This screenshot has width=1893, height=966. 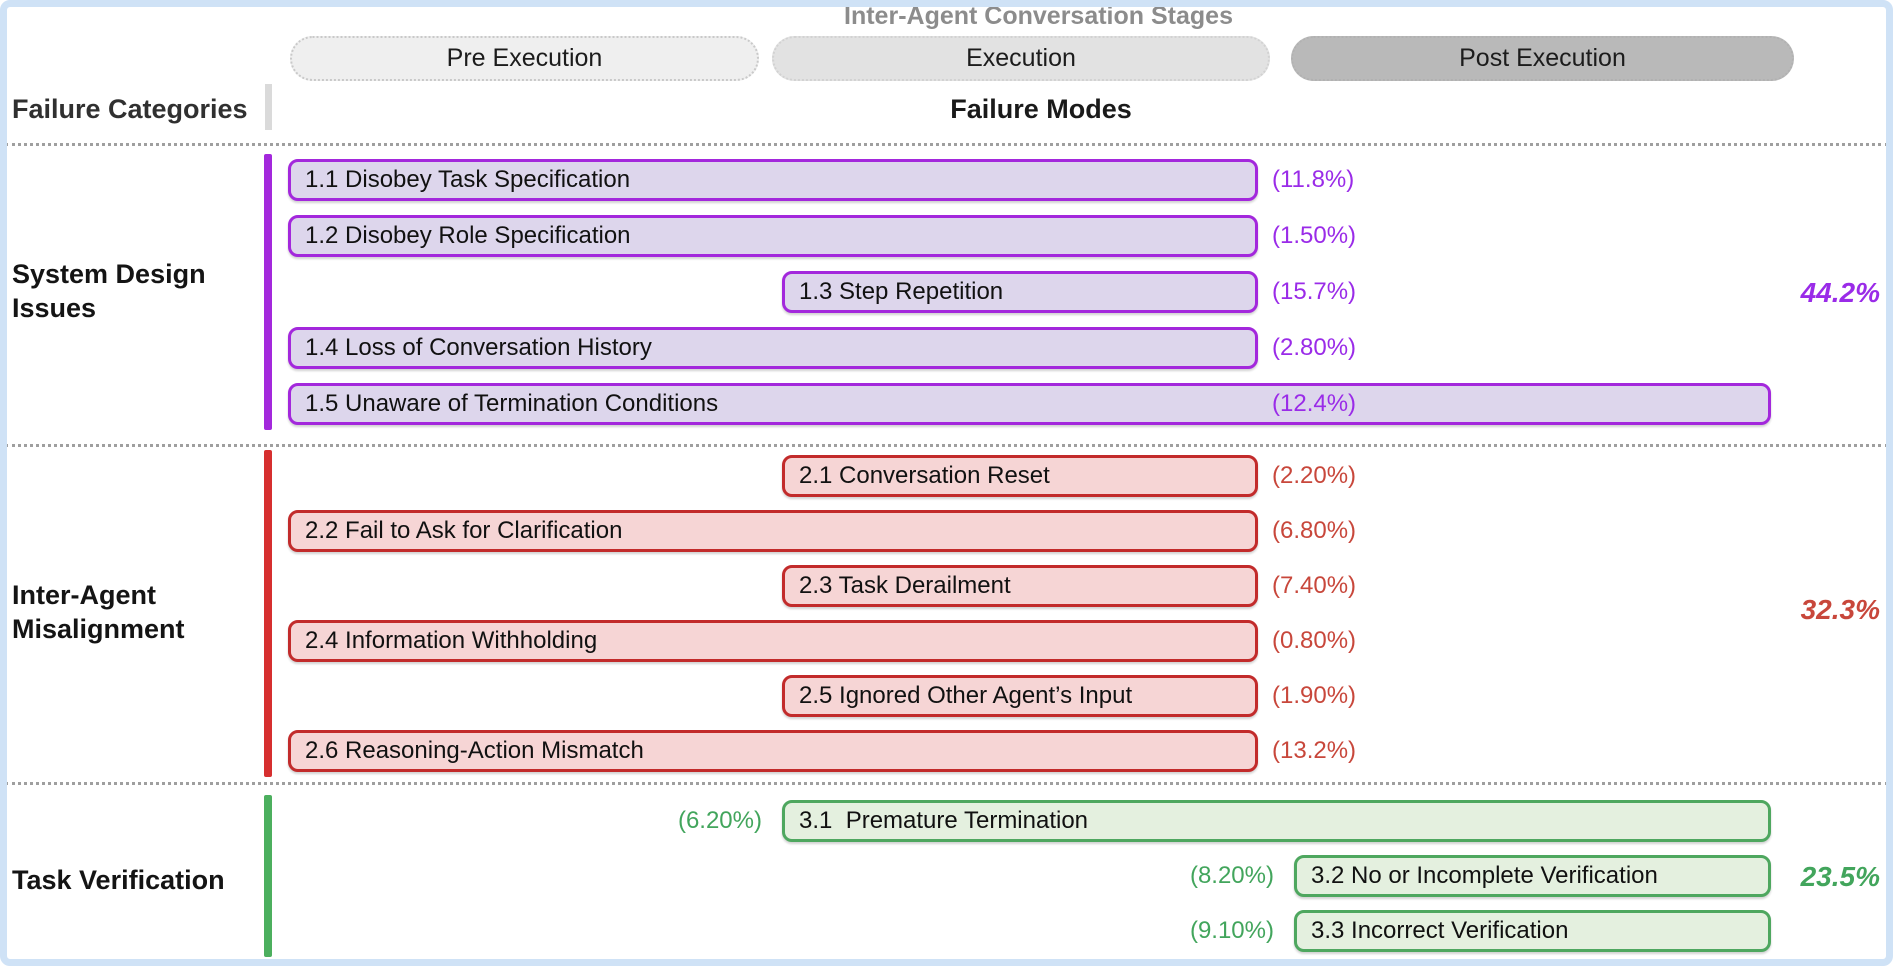 I want to click on failure-mode-box: 3.1 Premature Termination, so click(x=1276, y=821).